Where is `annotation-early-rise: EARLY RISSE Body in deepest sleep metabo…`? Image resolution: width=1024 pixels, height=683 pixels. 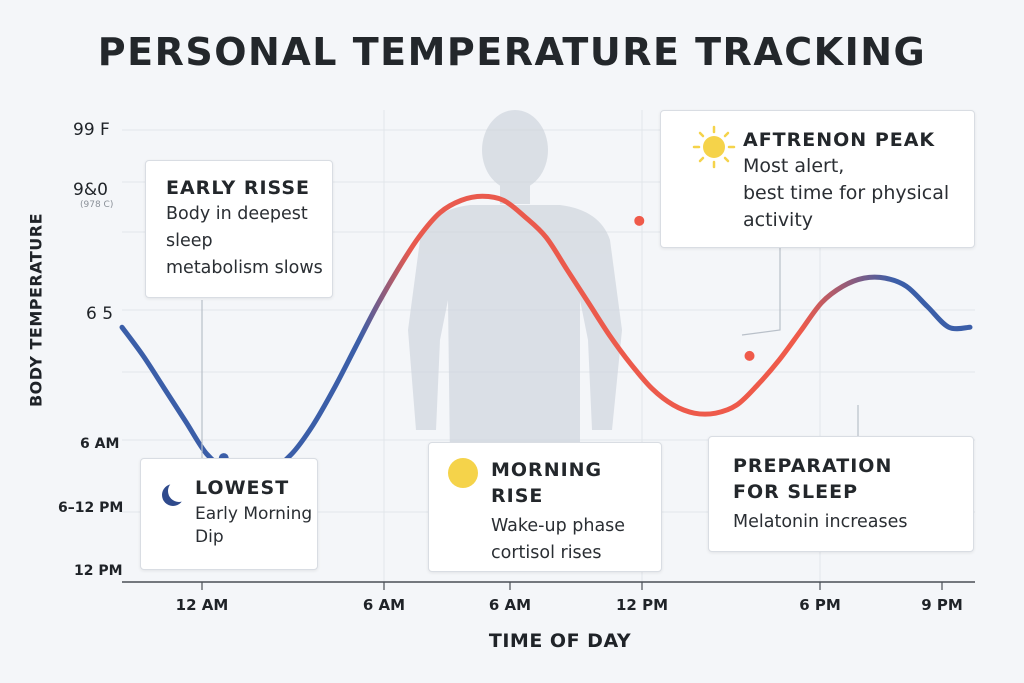 annotation-early-rise: EARLY RISSE Body in deepest sleep metabo… is located at coordinates (239, 229).